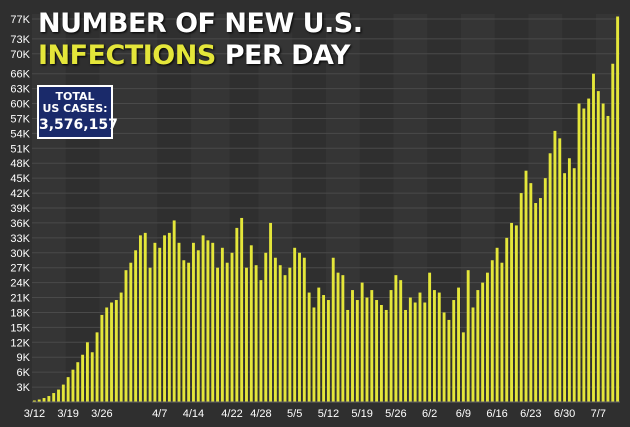  I want to click on x-tick-label: 6/16, so click(496, 414).